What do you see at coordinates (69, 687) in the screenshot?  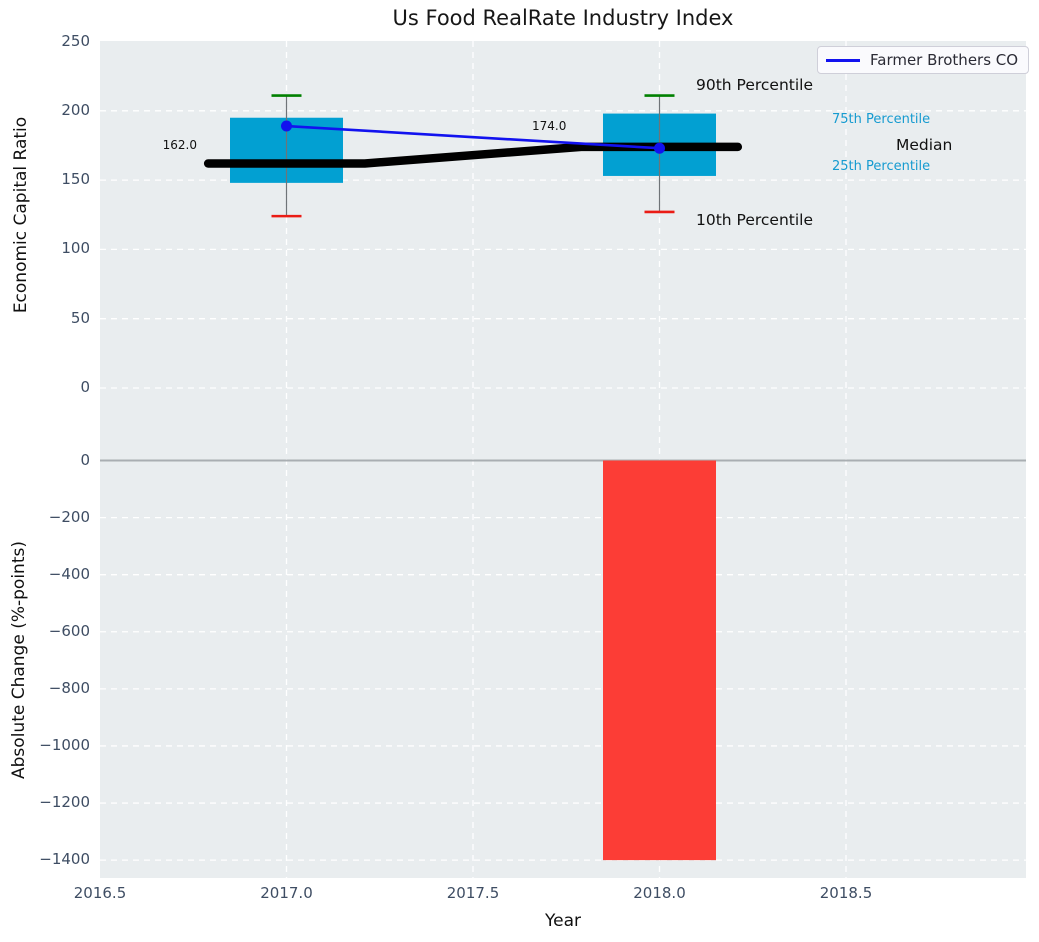 I see `bottom-ytick--800: −800` at bounding box center [69, 687].